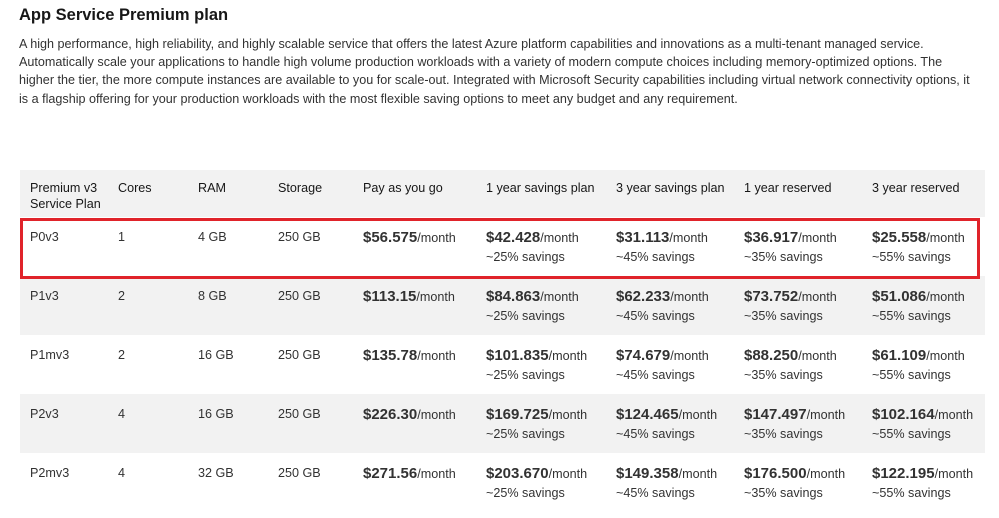 The image size is (999, 518). I want to click on header-plan-line1: Premium v3, so click(64, 188).